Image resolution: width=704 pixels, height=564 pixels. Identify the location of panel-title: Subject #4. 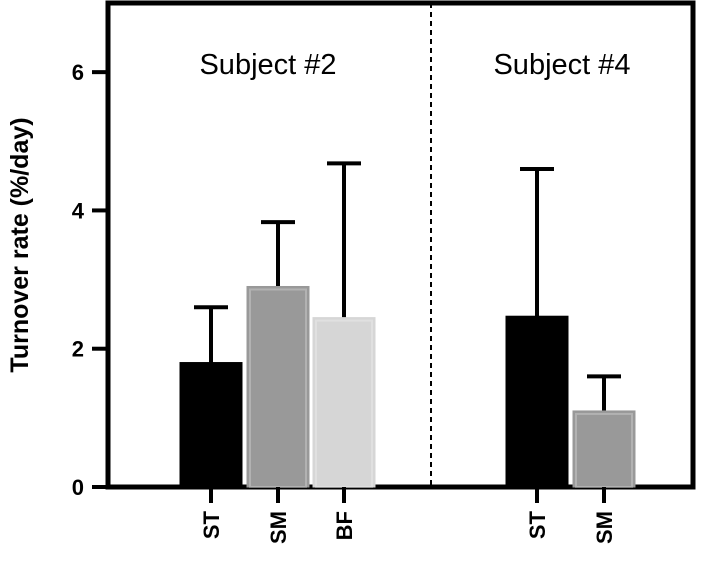
(561, 65).